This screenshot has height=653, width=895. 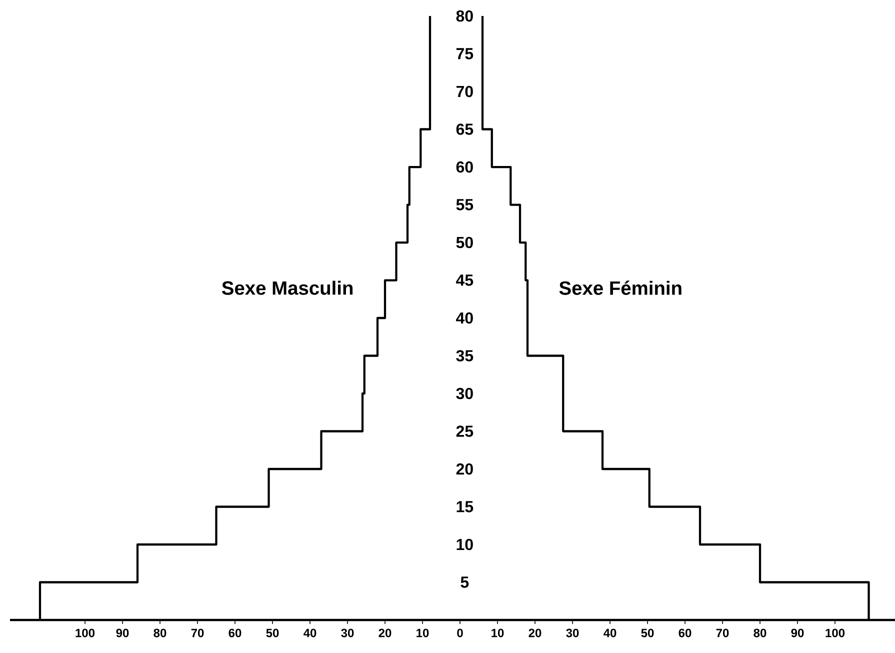 I want to click on y-tick-label: 65, so click(x=465, y=129).